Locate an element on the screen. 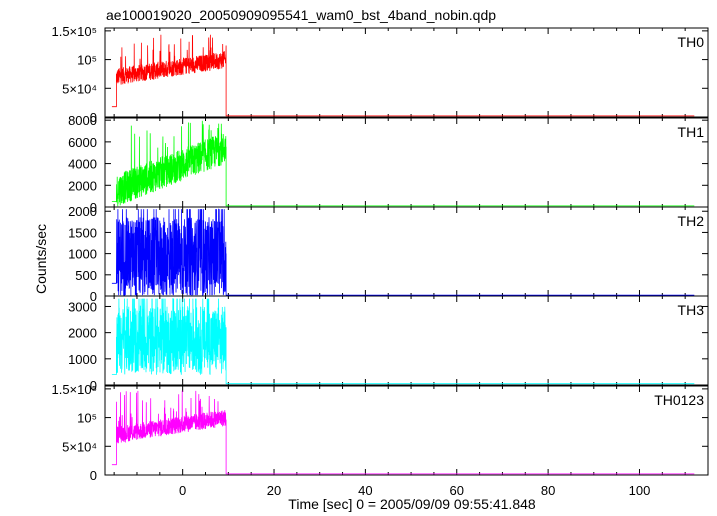  series-th2 is located at coordinates (403, 252).